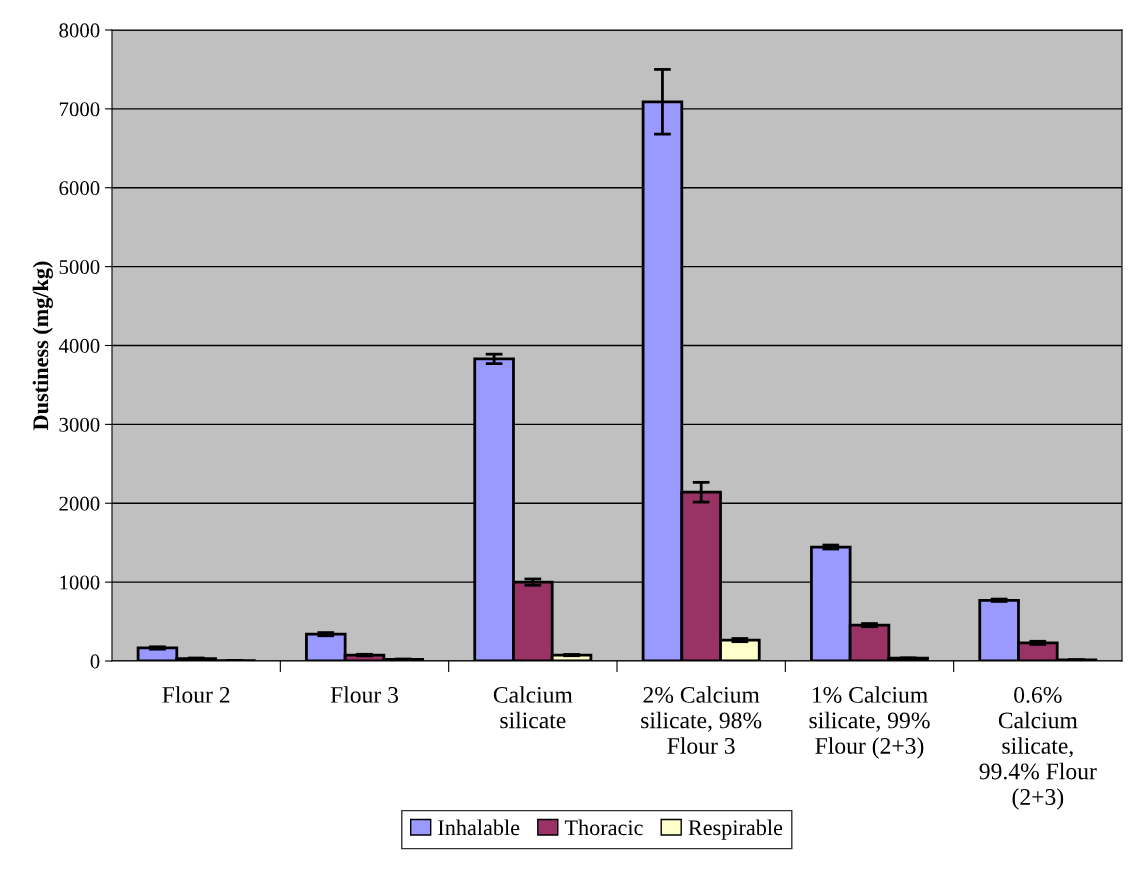 The image size is (1128, 870). I want to click on y-tick-label: 1000, so click(80, 582).